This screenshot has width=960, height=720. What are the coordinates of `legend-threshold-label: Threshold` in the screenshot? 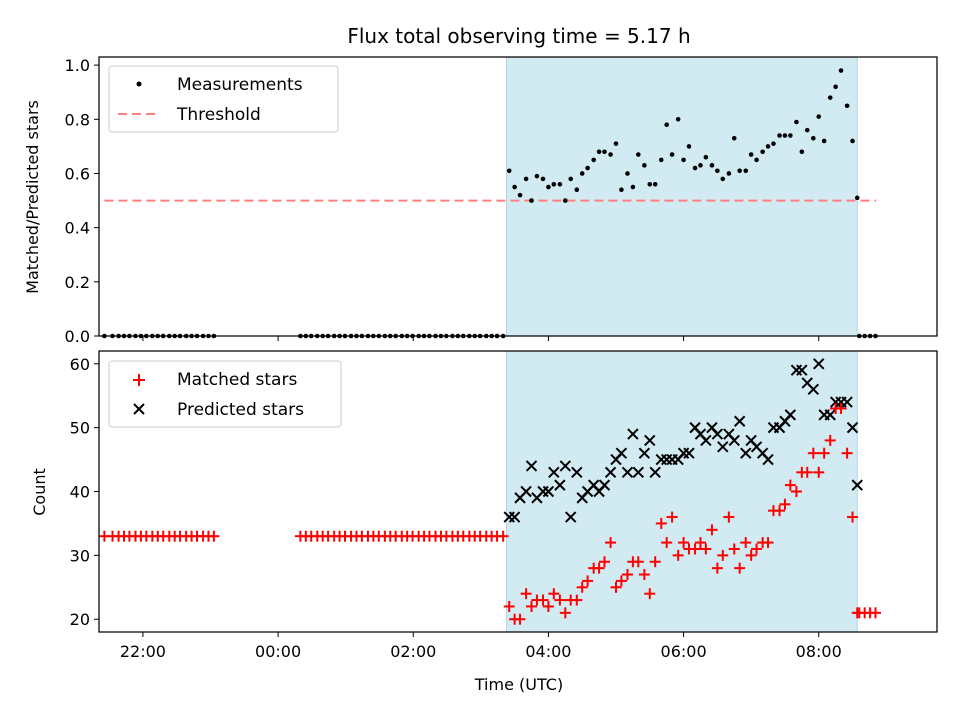 It's located at (218, 115).